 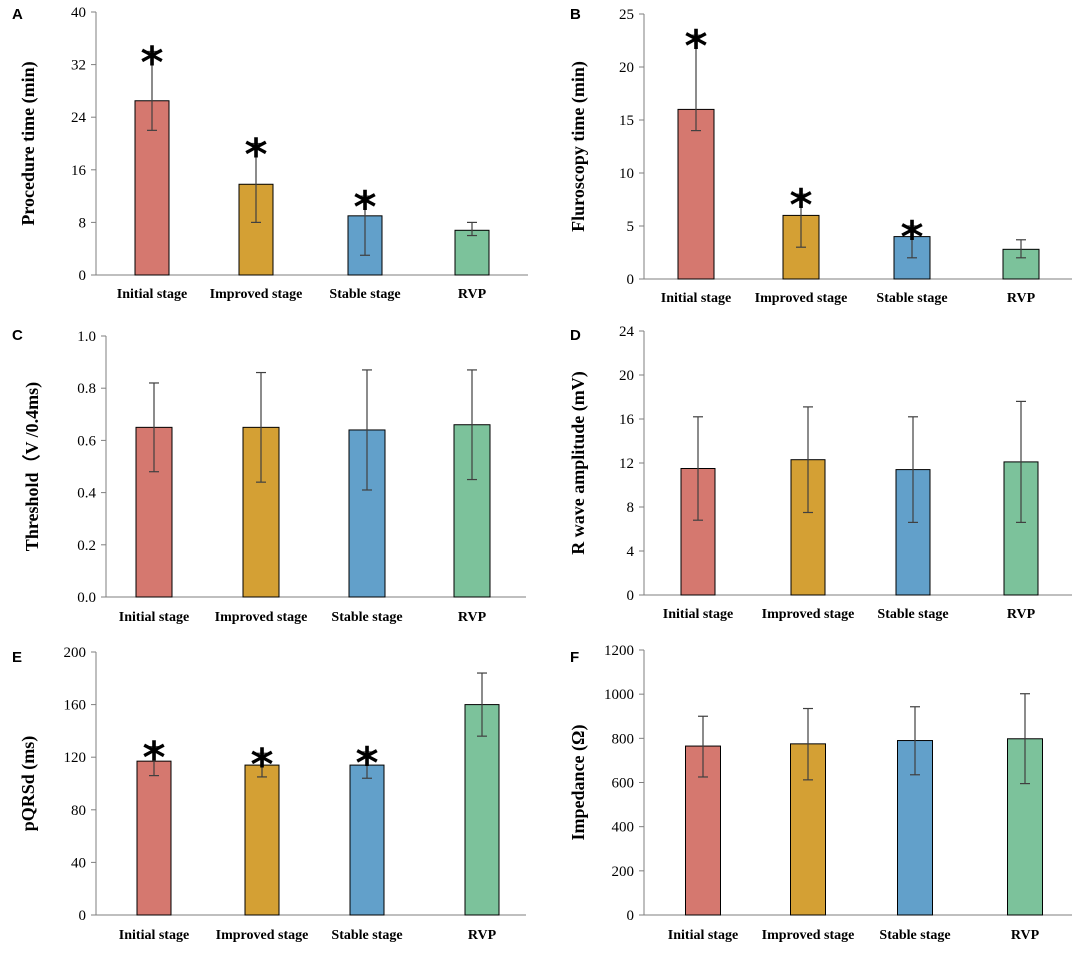 I want to click on panel-label-b: B, so click(x=575, y=14).